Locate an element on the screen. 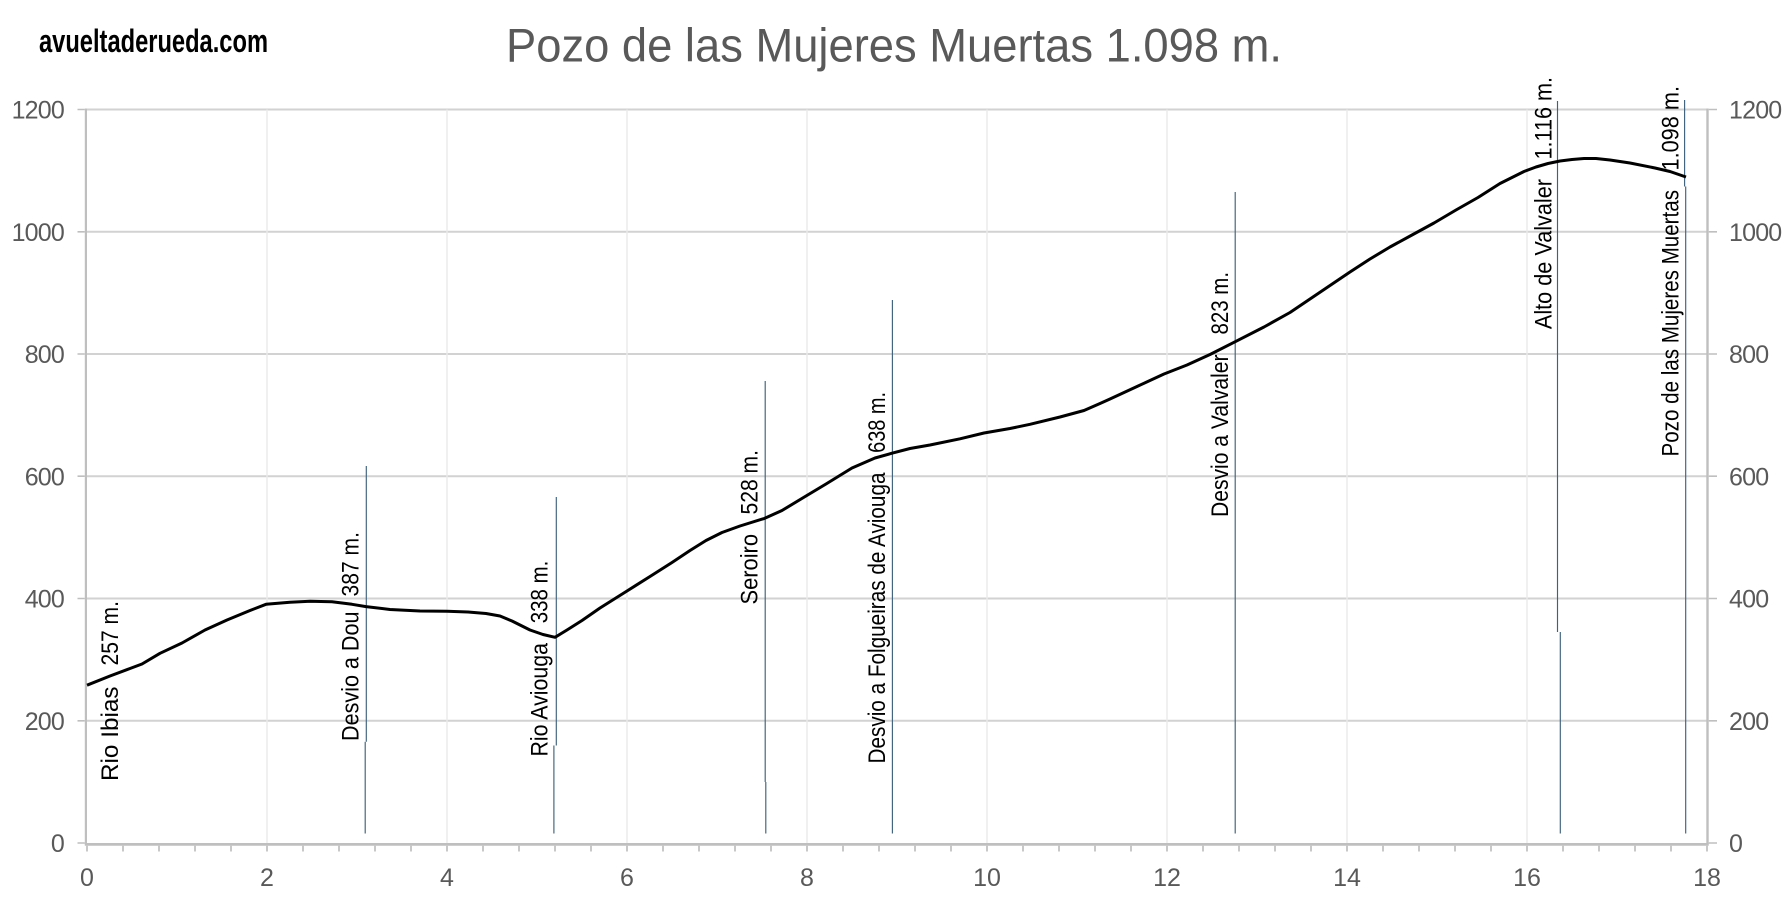 The height and width of the screenshot is (903, 1791). svg-text: Desvio a Dou is located at coordinates (351, 677).